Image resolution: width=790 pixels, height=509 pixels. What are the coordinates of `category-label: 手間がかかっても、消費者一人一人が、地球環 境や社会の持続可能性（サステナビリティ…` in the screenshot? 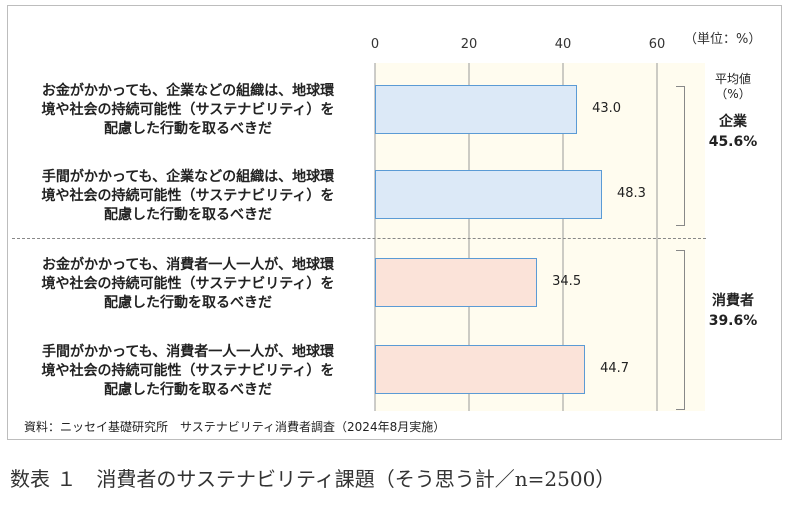 It's located at (188, 371).